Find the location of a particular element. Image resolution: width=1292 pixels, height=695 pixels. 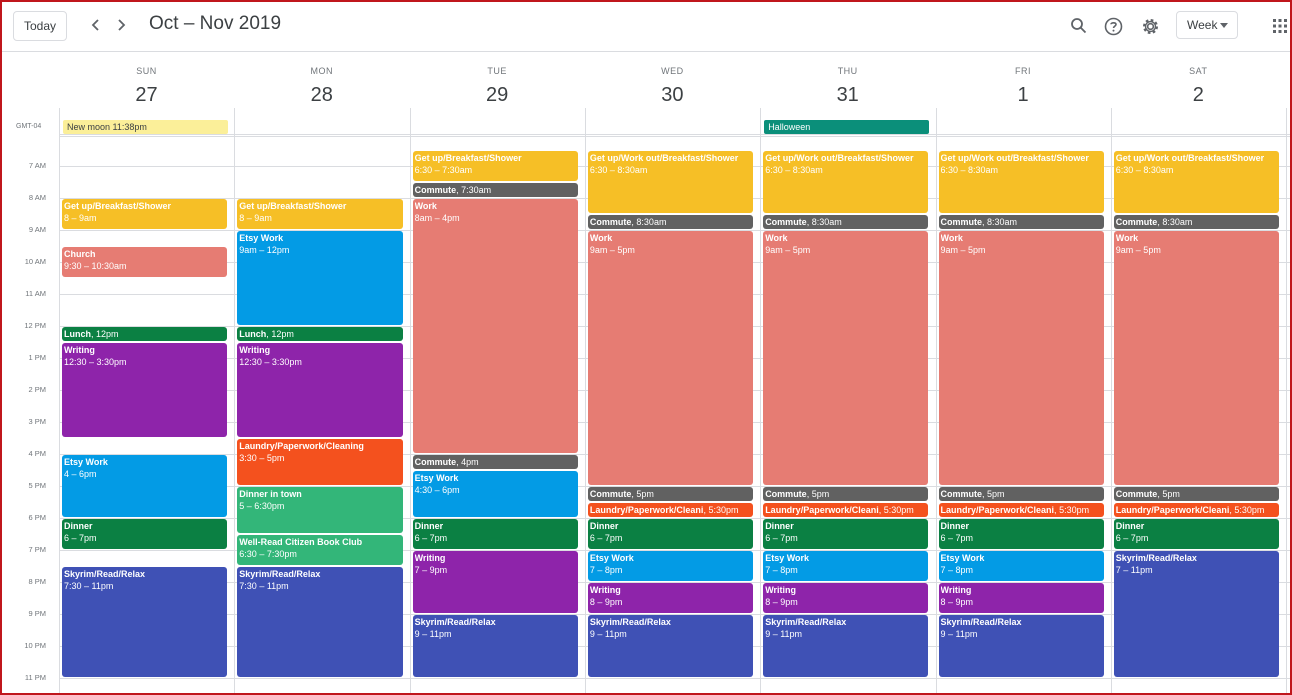

view-selector-label: Week is located at coordinates (1202, 25).